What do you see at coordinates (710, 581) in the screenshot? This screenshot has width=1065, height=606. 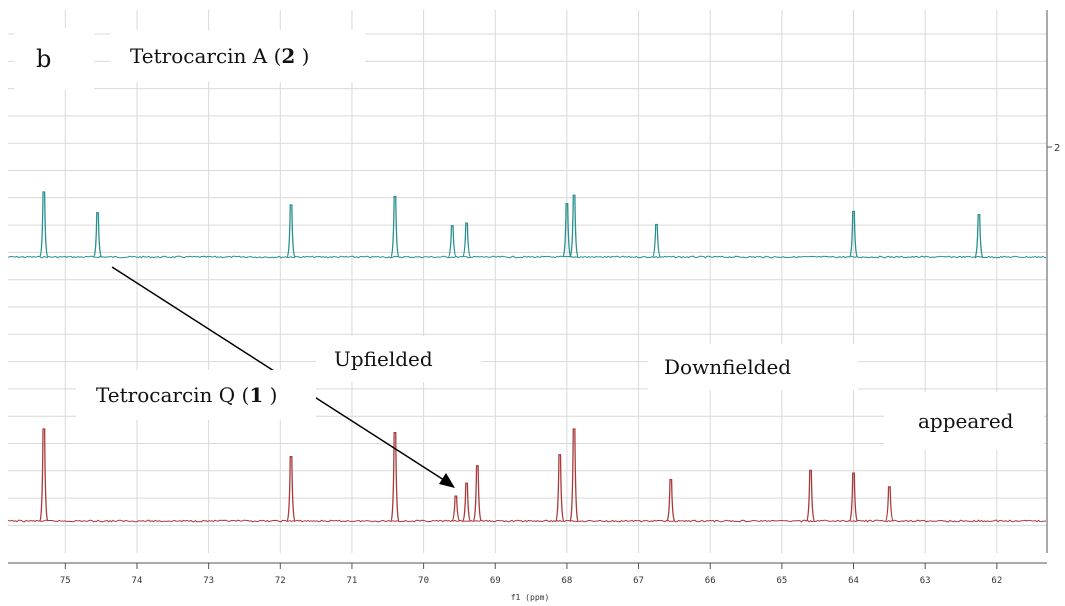 I see `x-tick-label: 66` at bounding box center [710, 581].